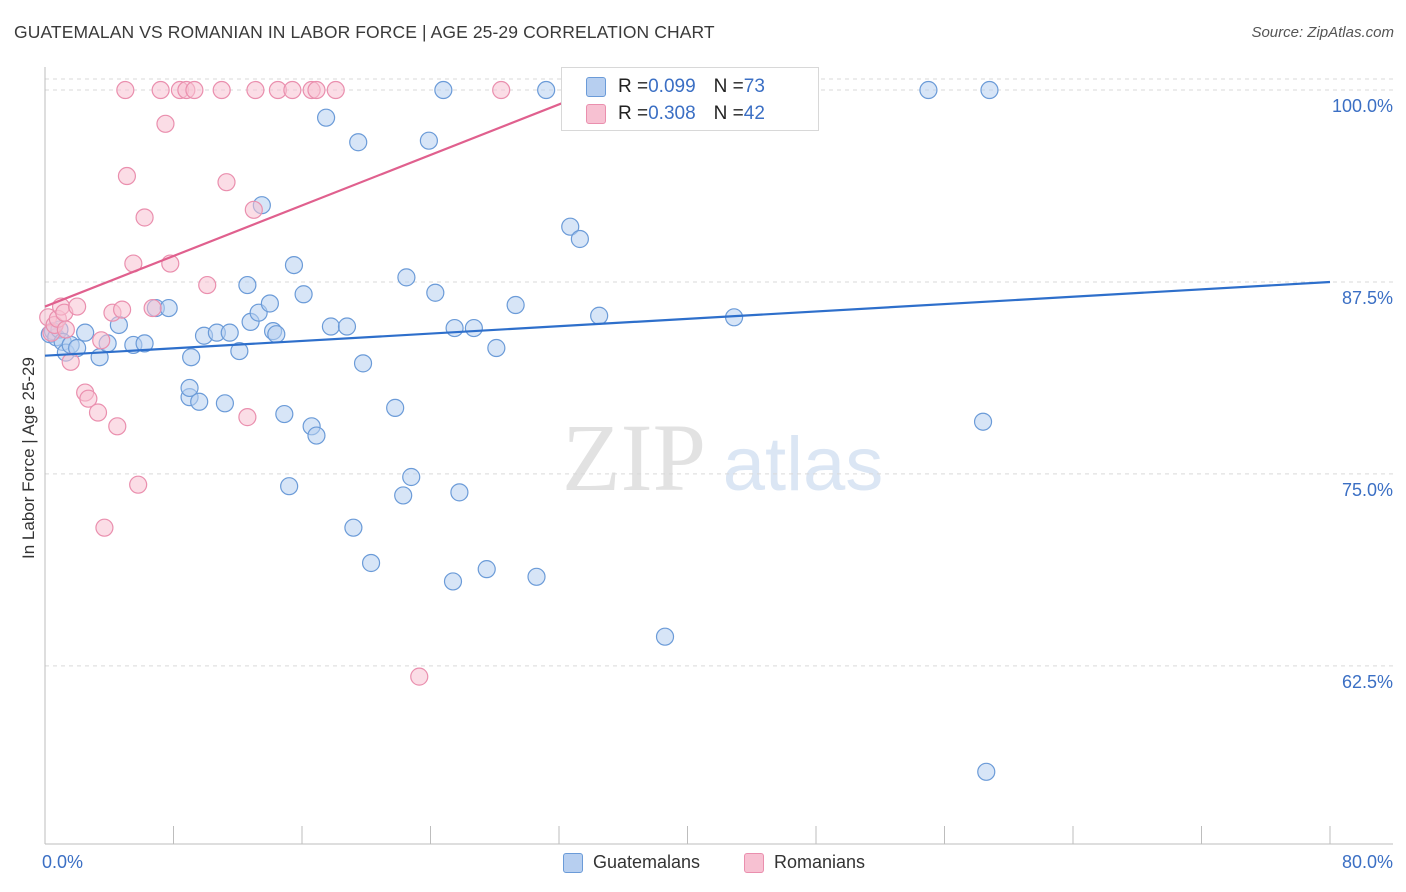 The height and width of the screenshot is (892, 1406). Describe the element at coordinates (647, 862) in the screenshot. I see `legend-label-guatemalans: Guatemalans` at that location.